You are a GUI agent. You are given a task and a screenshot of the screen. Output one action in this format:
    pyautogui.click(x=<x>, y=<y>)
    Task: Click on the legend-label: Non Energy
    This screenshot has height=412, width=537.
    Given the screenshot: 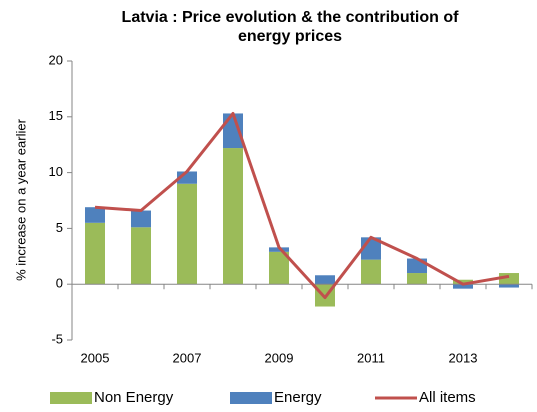 What is the action you would take?
    pyautogui.click(x=134, y=397)
    